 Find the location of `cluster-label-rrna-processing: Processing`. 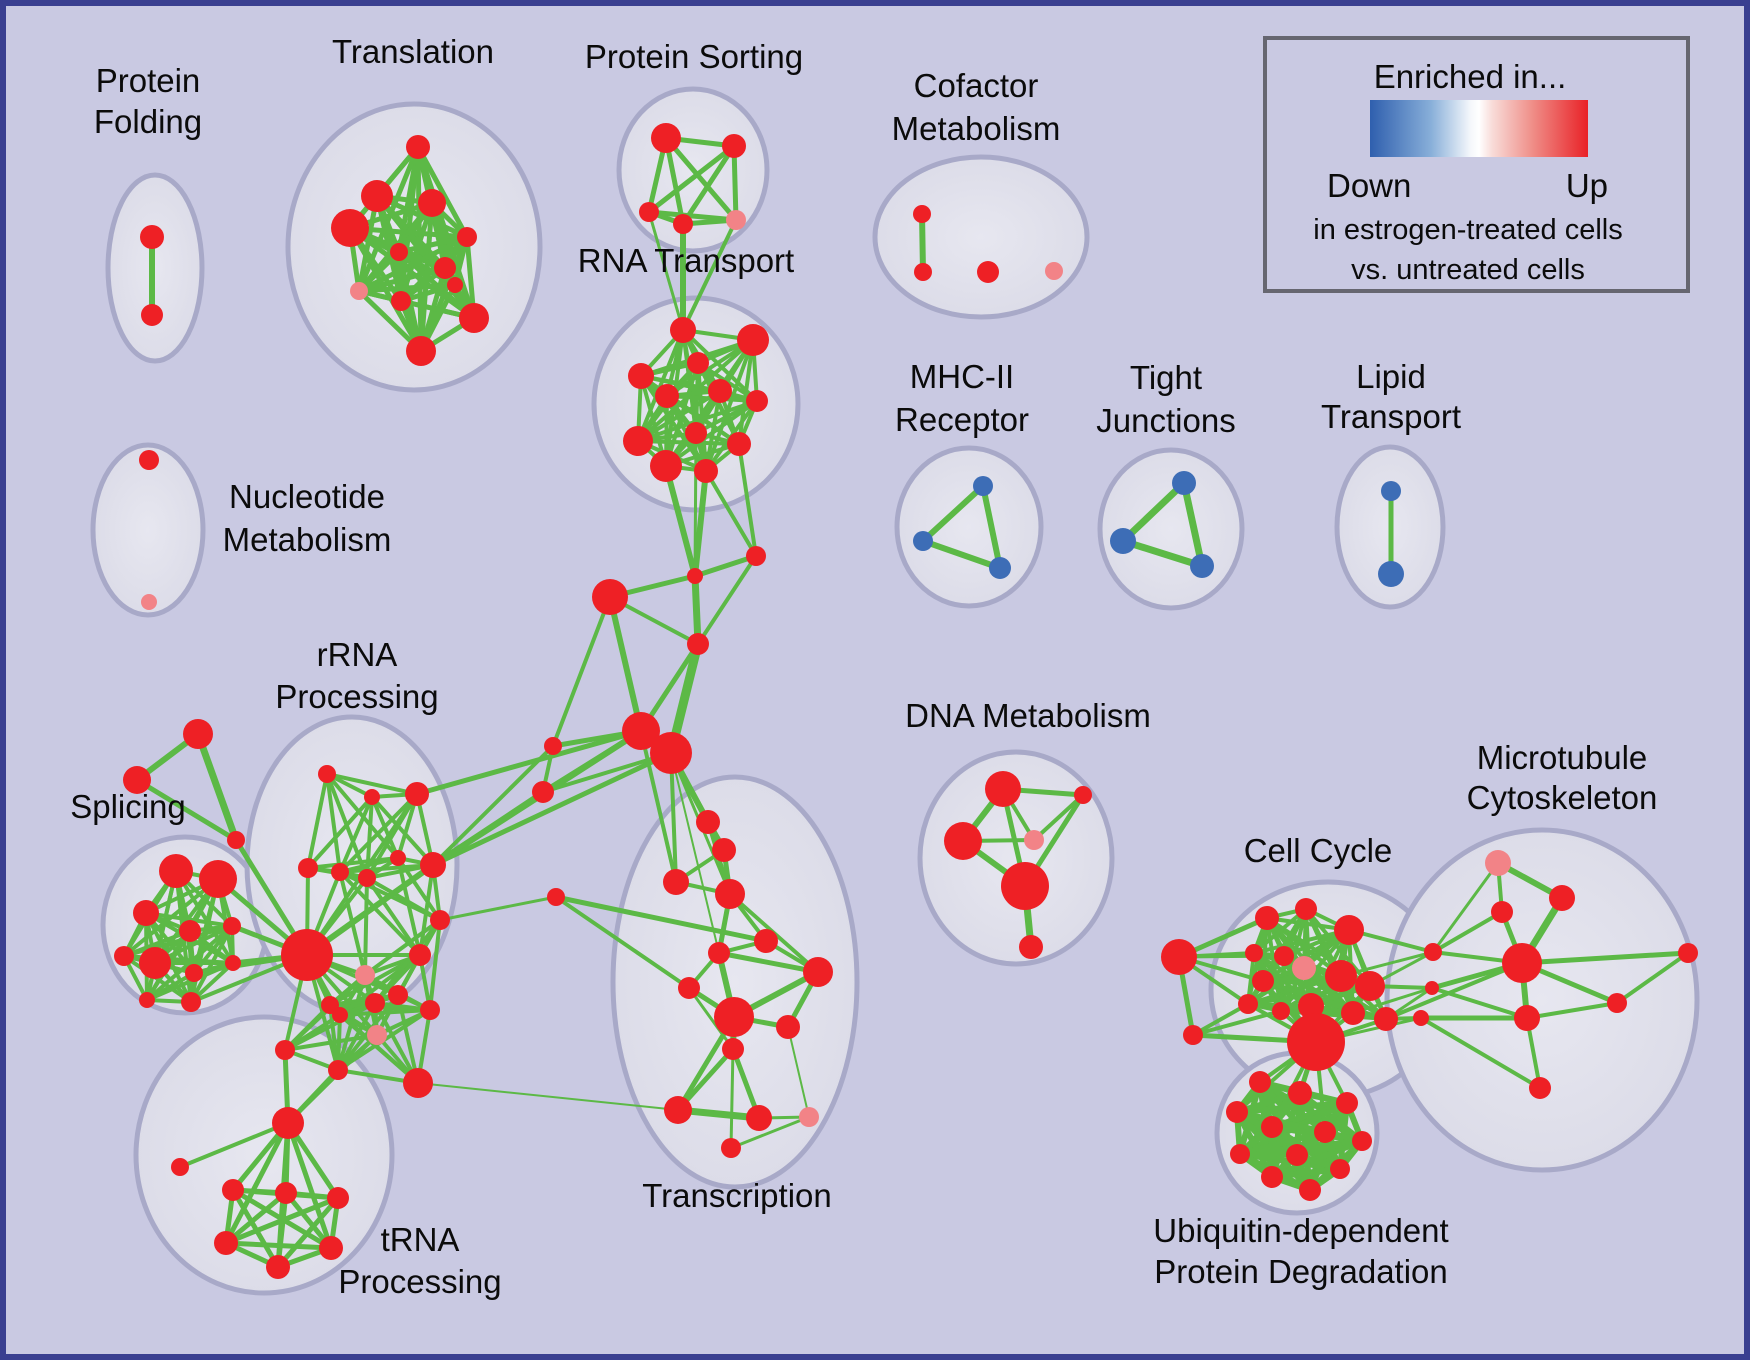

cluster-label-rrna-processing: Processing is located at coordinates (356, 696).